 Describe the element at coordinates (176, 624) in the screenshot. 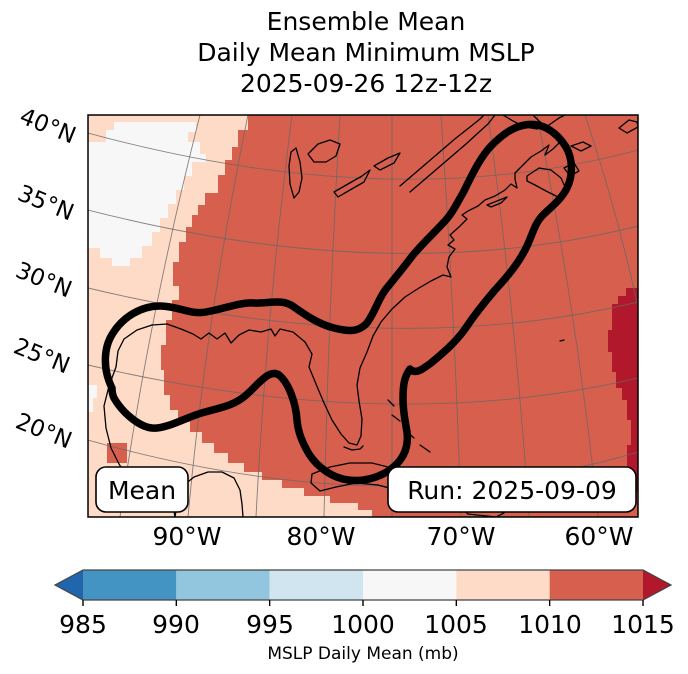

I see `cbar-tick-990: 990` at that location.